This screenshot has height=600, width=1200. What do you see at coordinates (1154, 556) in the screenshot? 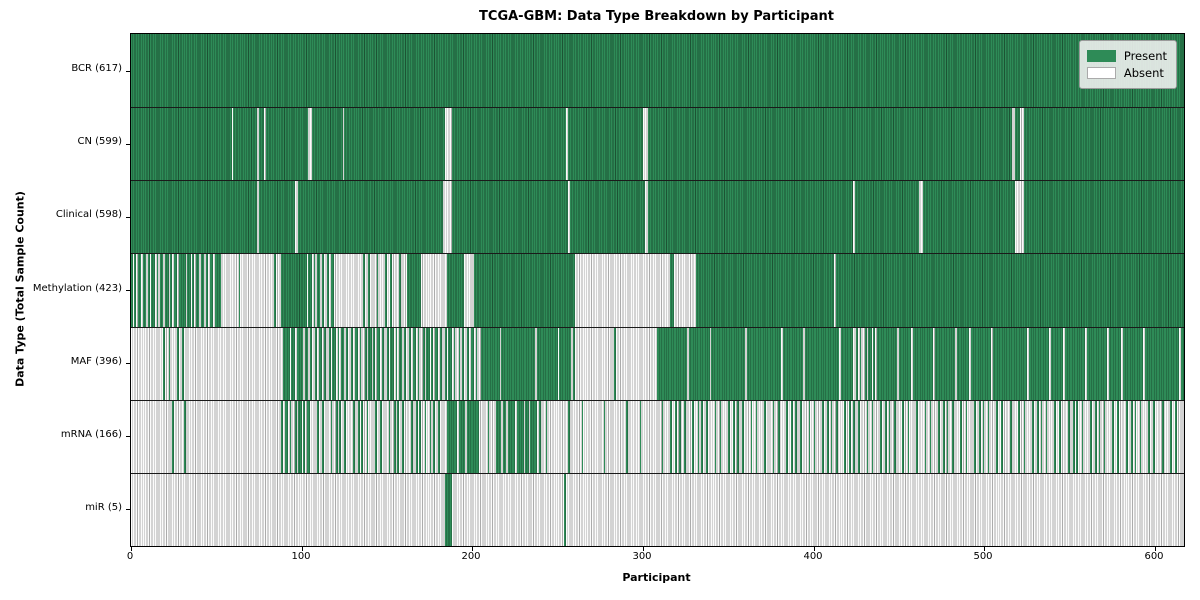
I see `xtick-label-600: 600` at bounding box center [1154, 556].